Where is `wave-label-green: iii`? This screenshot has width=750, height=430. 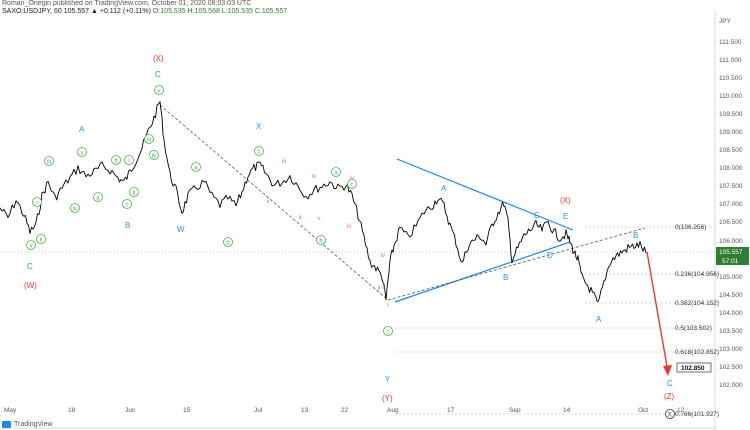 wave-label-green: iii is located at coordinates (149, 140).